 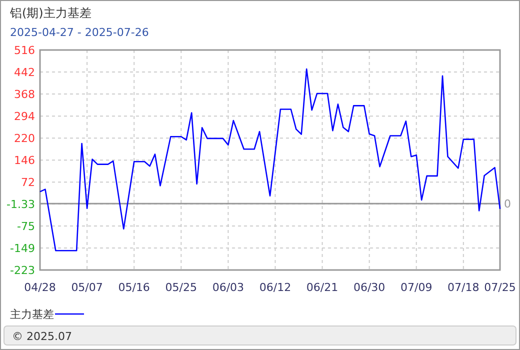 What do you see at coordinates (322, 287) in the screenshot?
I see `x-tick-label: 06/21` at bounding box center [322, 287].